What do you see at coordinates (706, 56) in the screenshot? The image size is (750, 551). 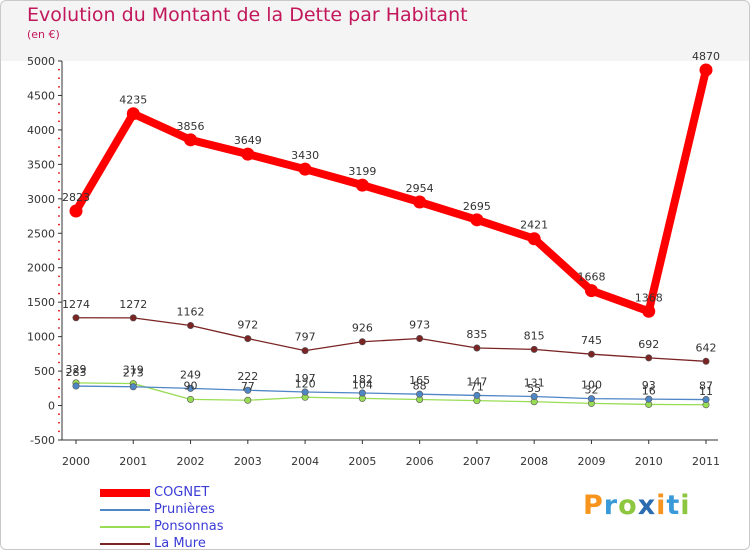 I see `data-label: 4870` at bounding box center [706, 56].